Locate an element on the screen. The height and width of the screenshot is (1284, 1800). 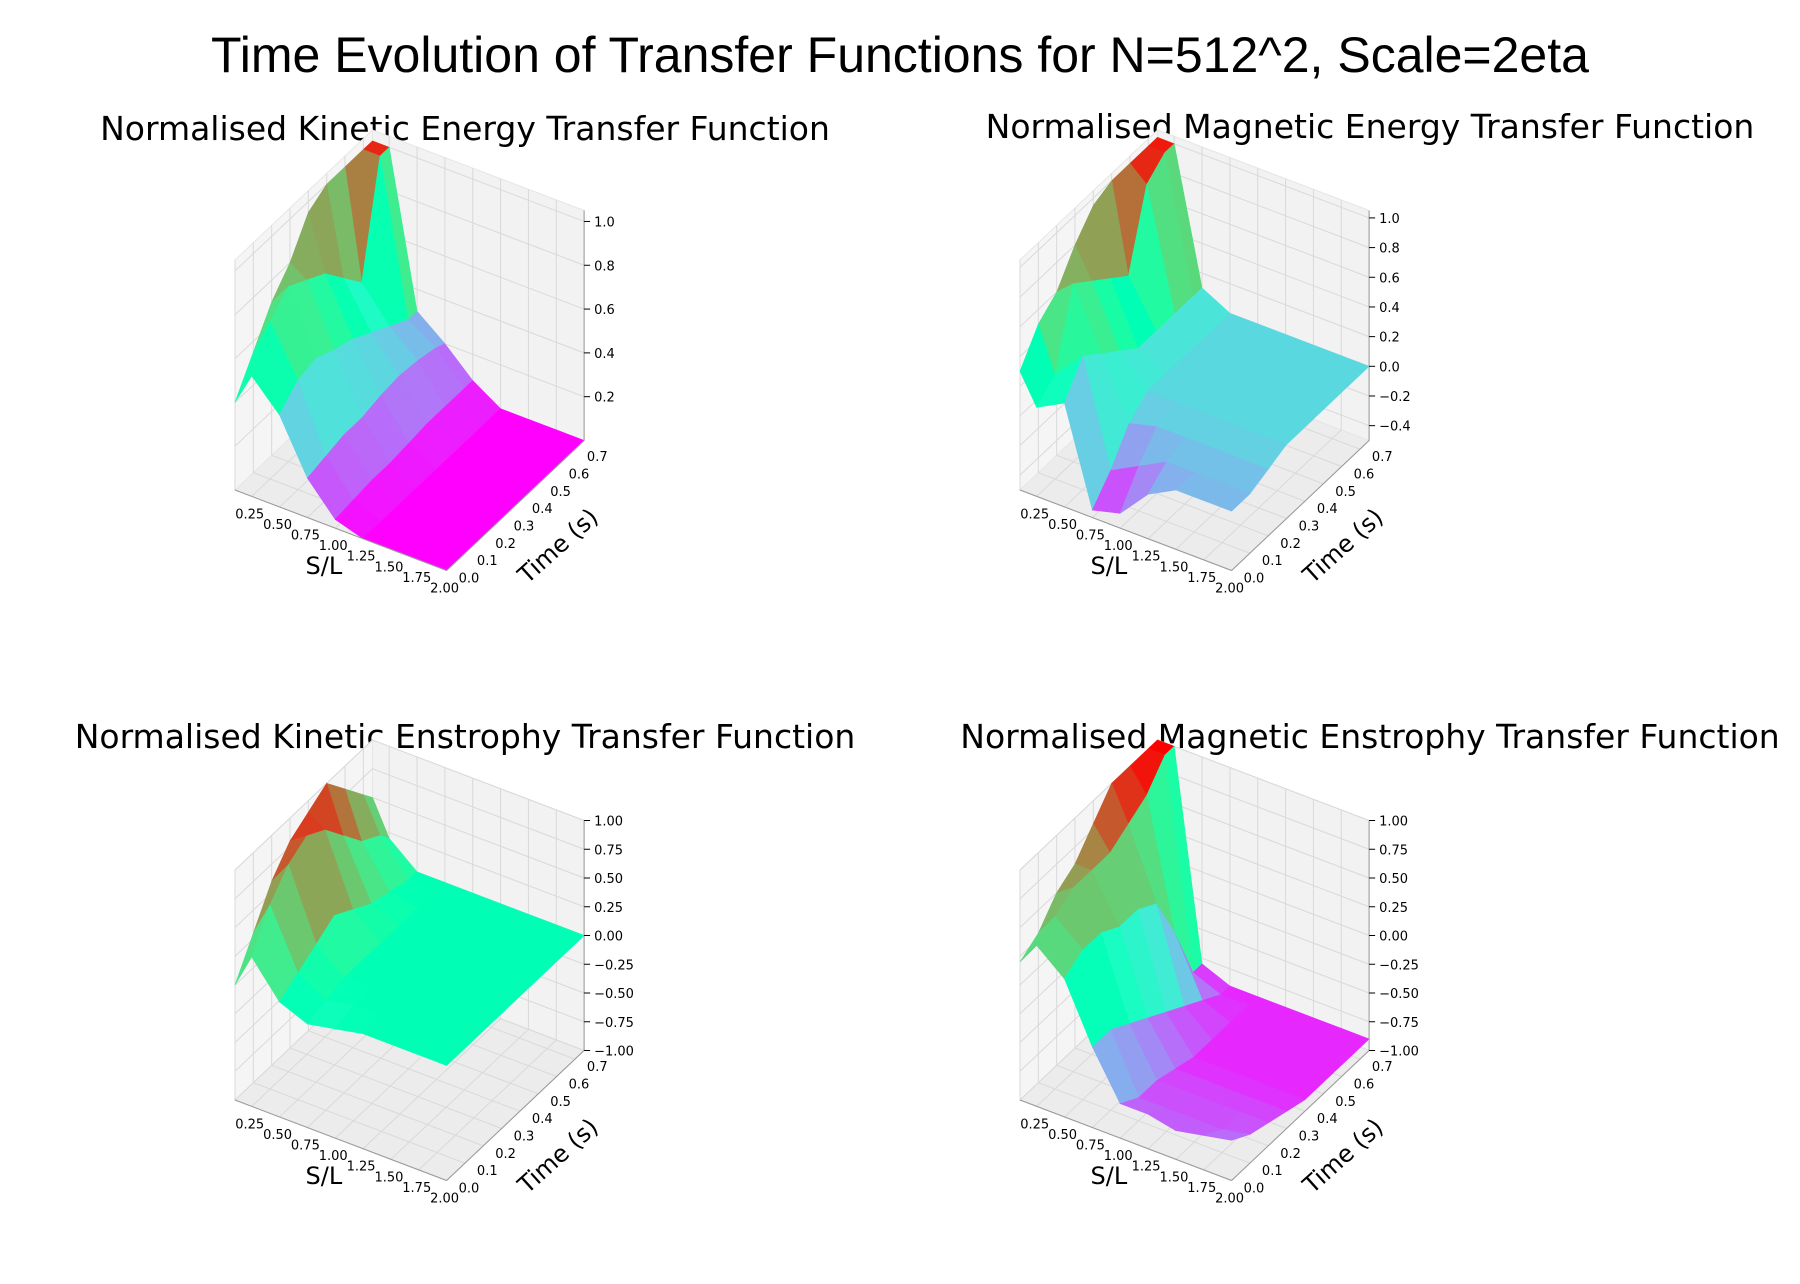
z-tick-label: −0.50 is located at coordinates (614, 994).